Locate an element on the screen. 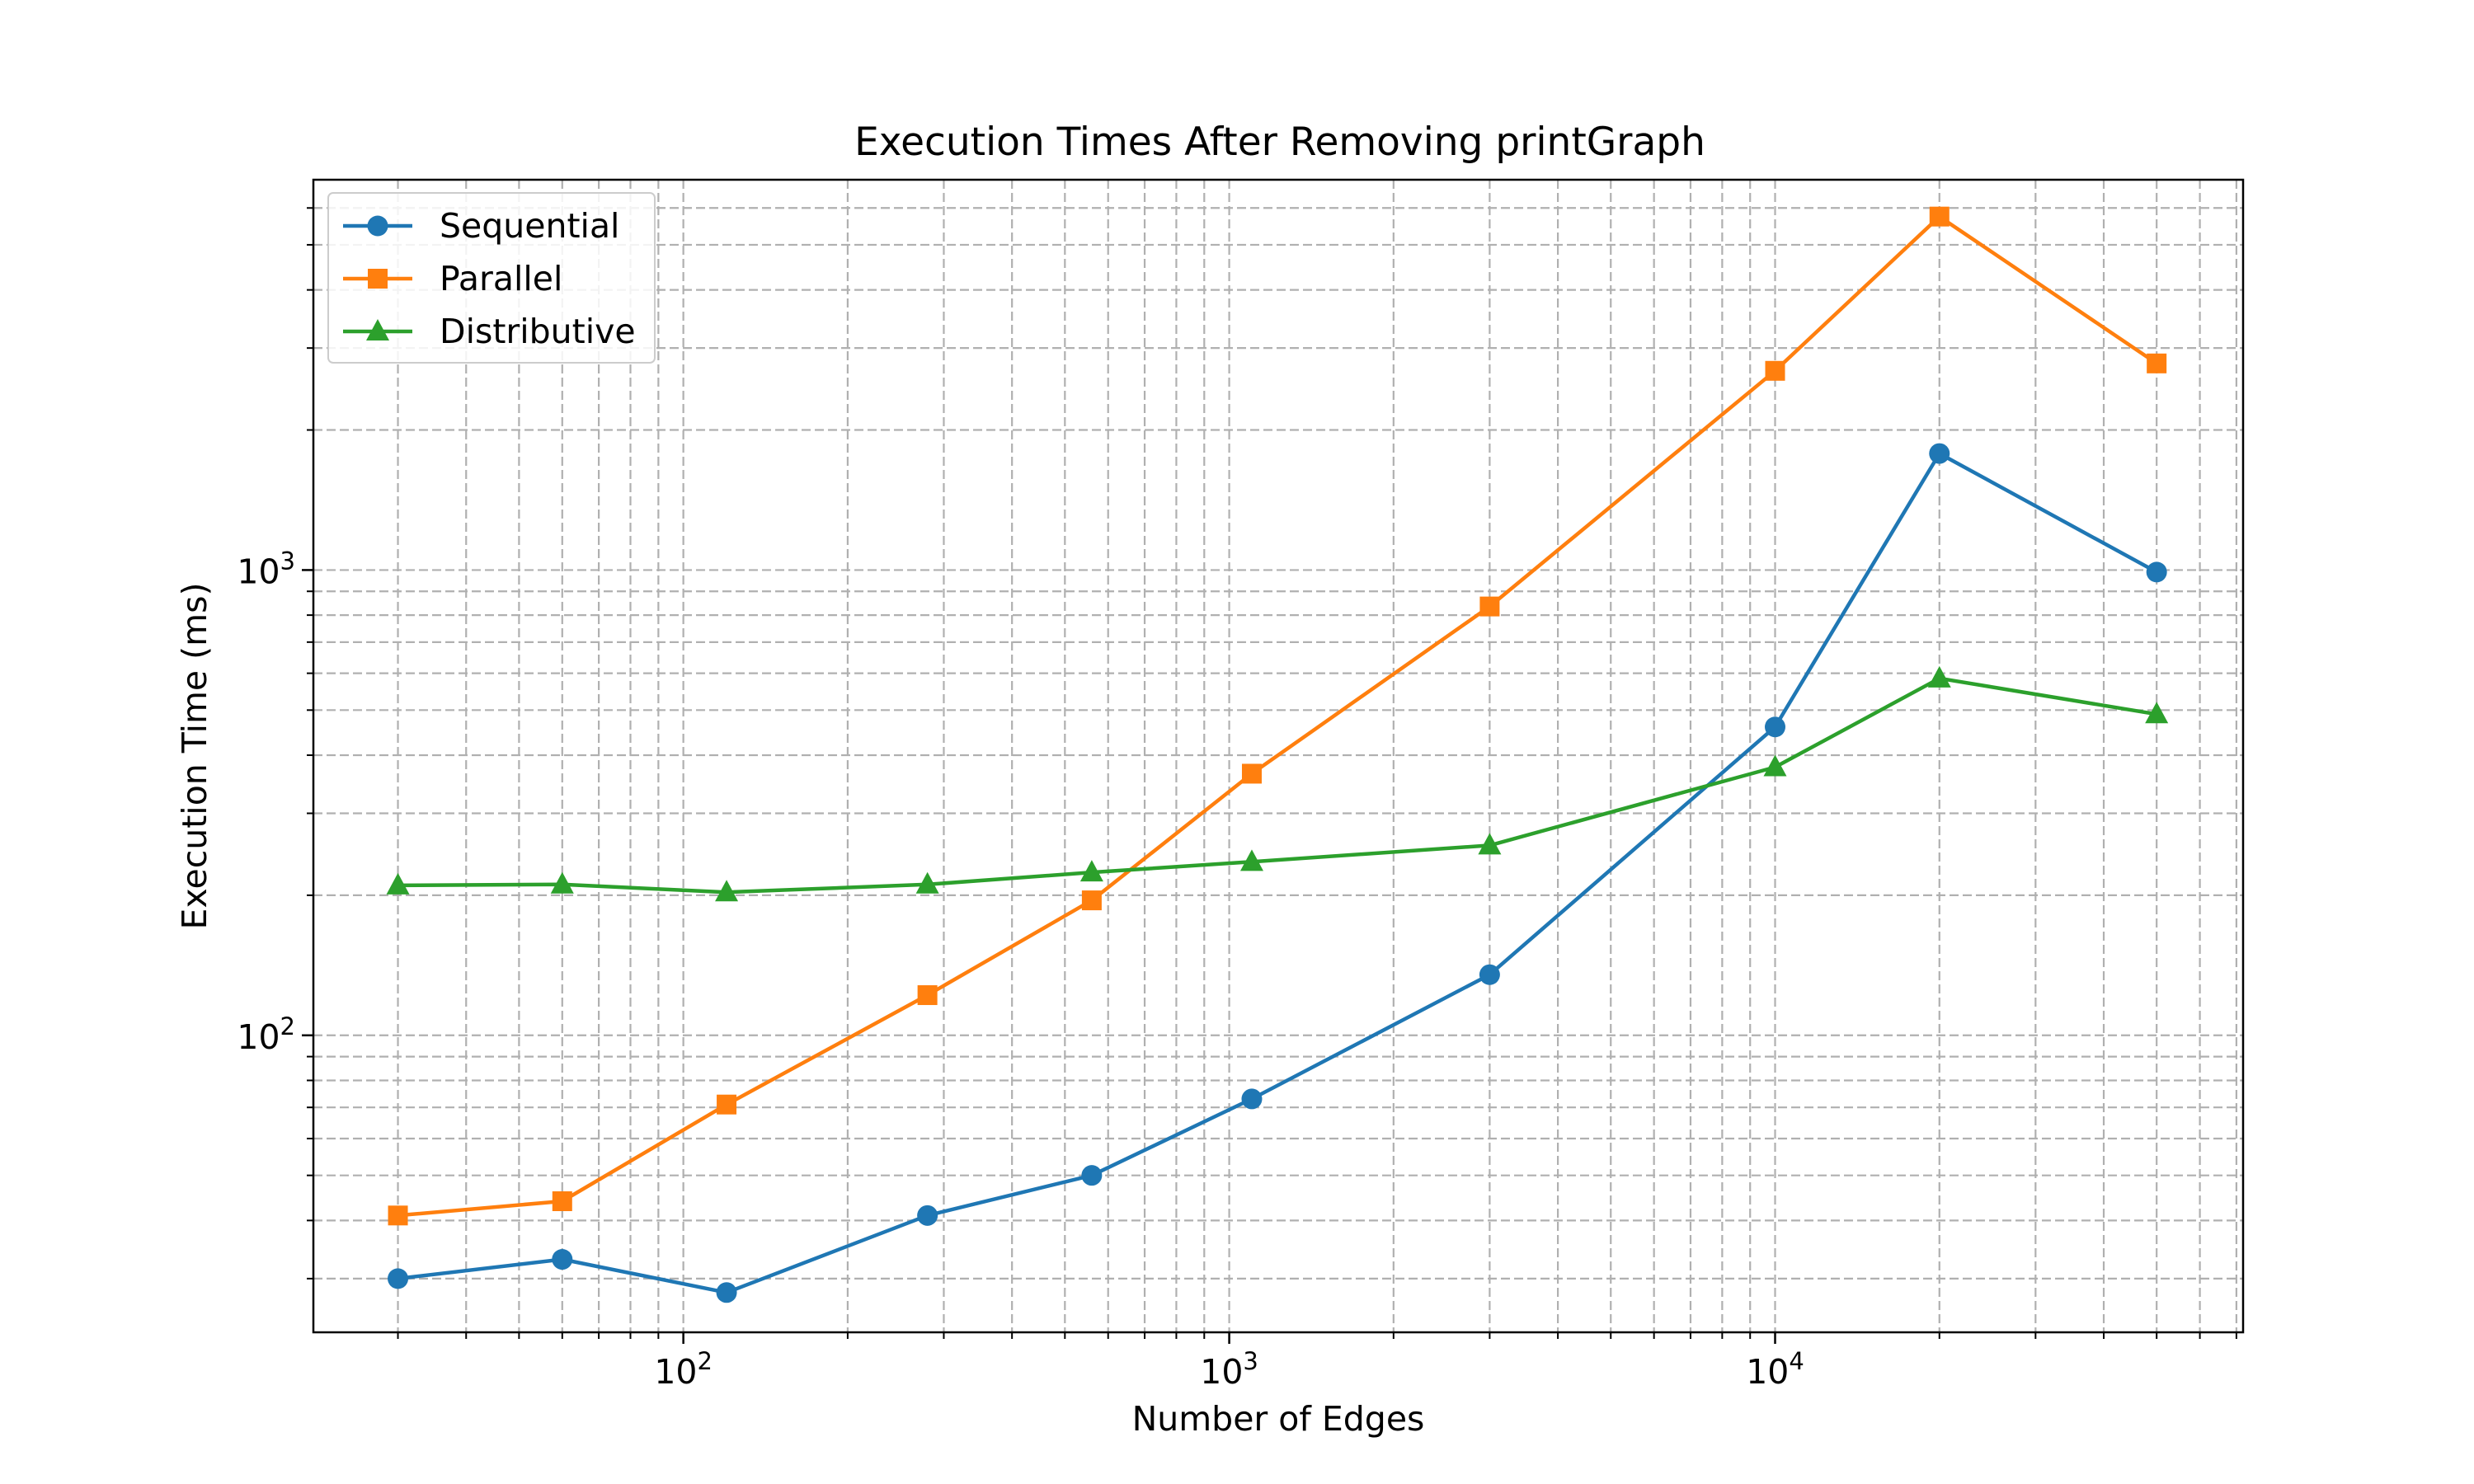  legend-item-distributive: Distributive is located at coordinates (489, 331).